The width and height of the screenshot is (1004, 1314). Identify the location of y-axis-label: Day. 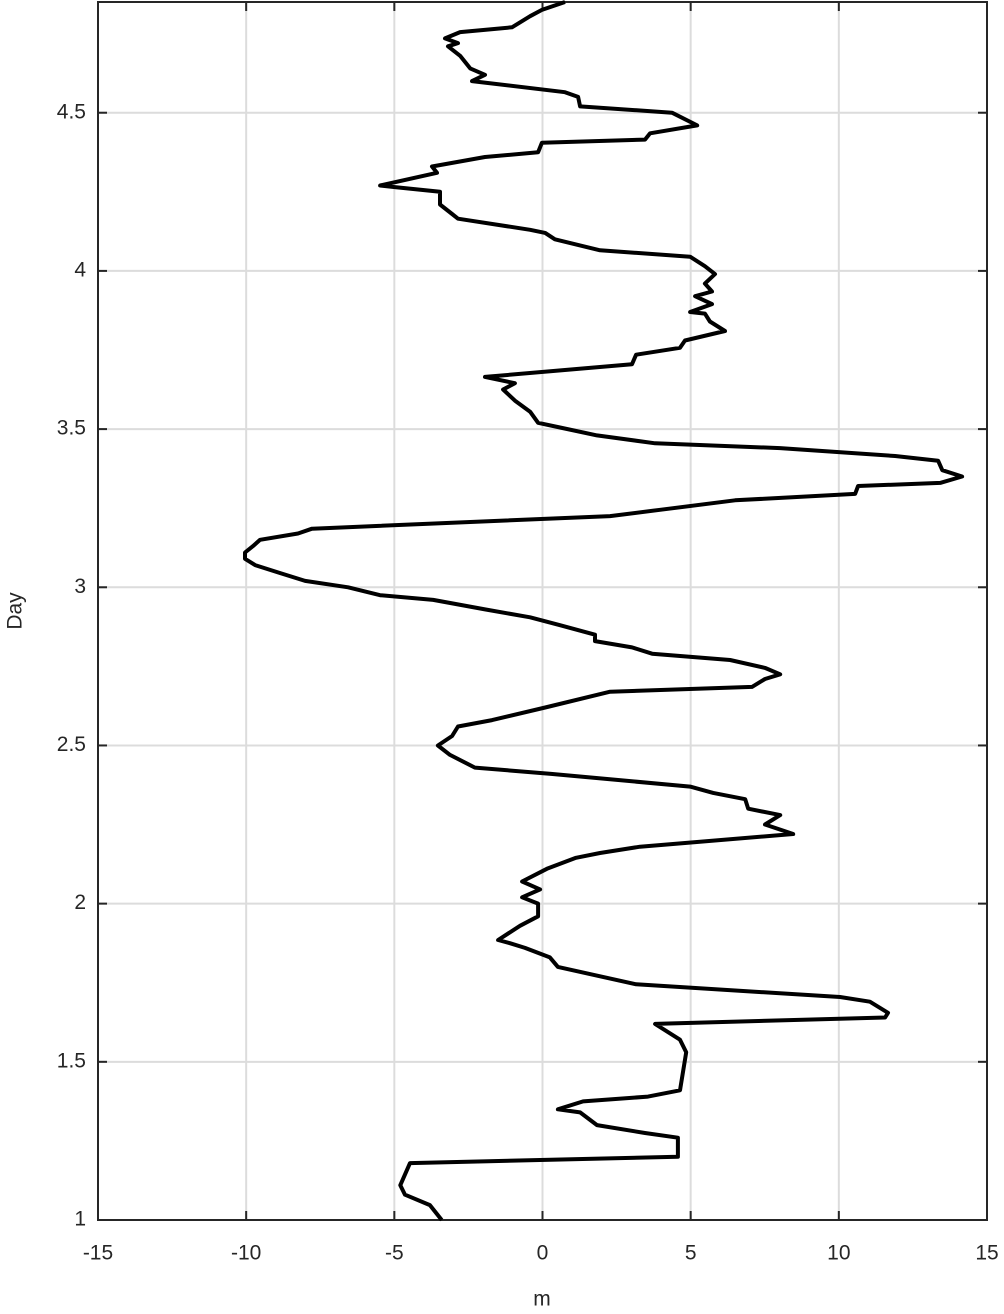
(15, 611).